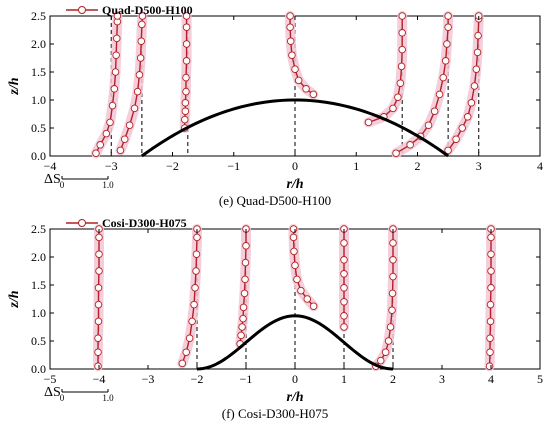  Describe the element at coordinates (126, 223) in the screenshot. I see `legend: Cosi-D300-H075` at that location.